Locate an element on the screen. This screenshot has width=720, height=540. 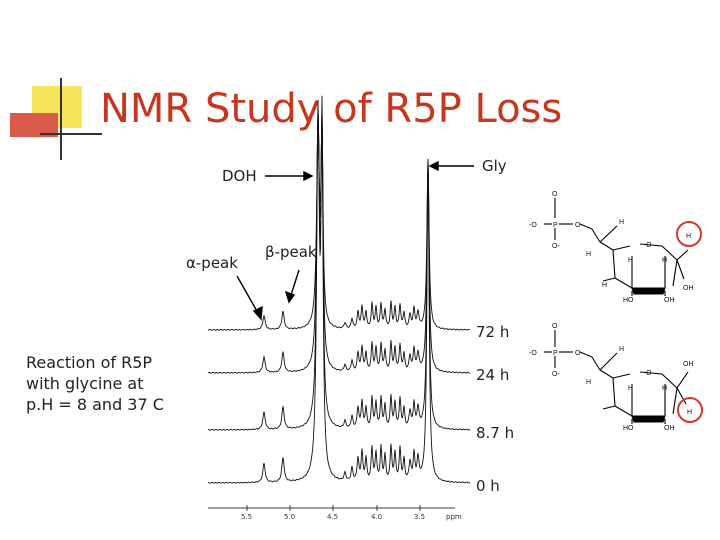
gly-label: Gly is located at coordinates (494, 166).